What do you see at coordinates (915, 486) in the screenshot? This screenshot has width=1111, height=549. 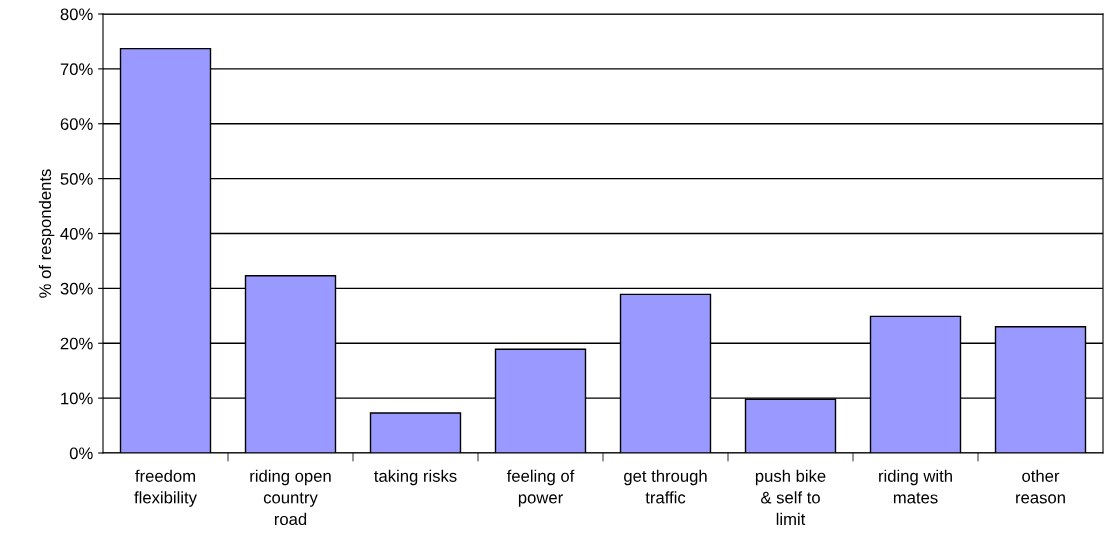 I see `x-tick-label: riding with mates` at bounding box center [915, 486].